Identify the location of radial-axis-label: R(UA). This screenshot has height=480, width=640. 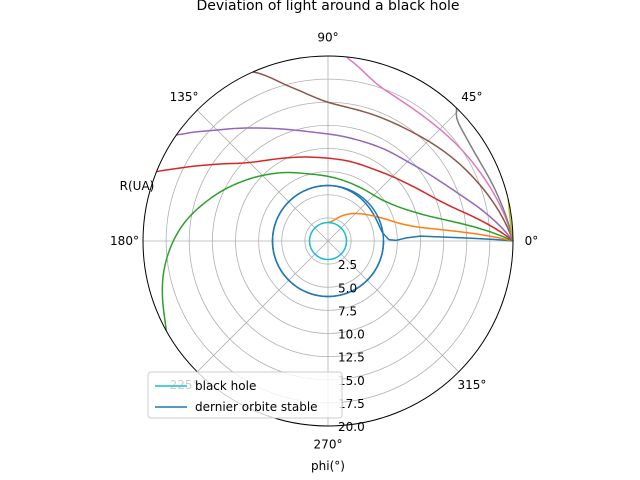
(137, 186).